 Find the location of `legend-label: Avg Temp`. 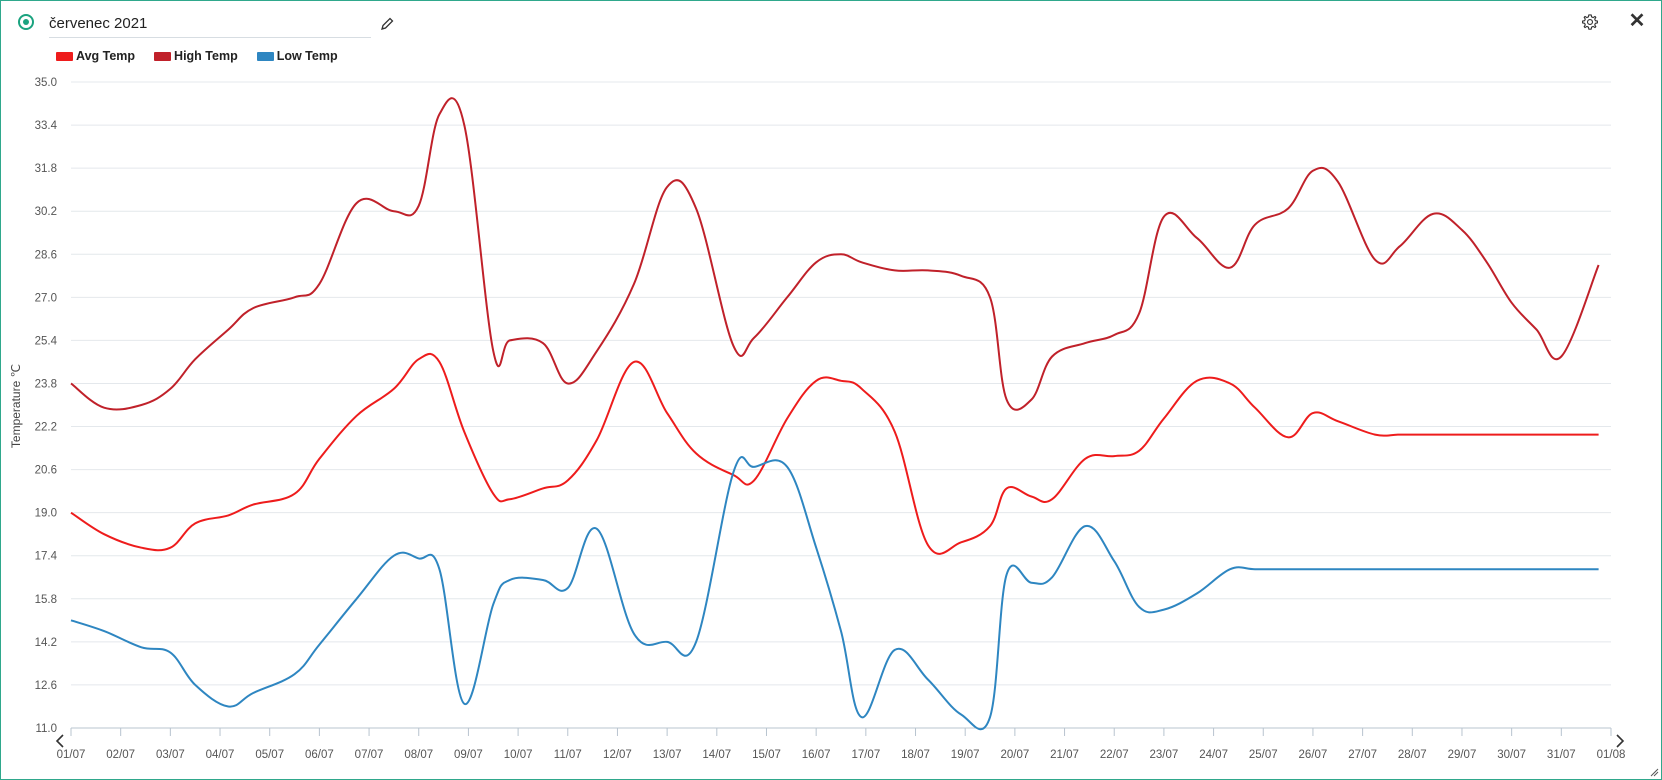

legend-label: Avg Temp is located at coordinates (106, 56).